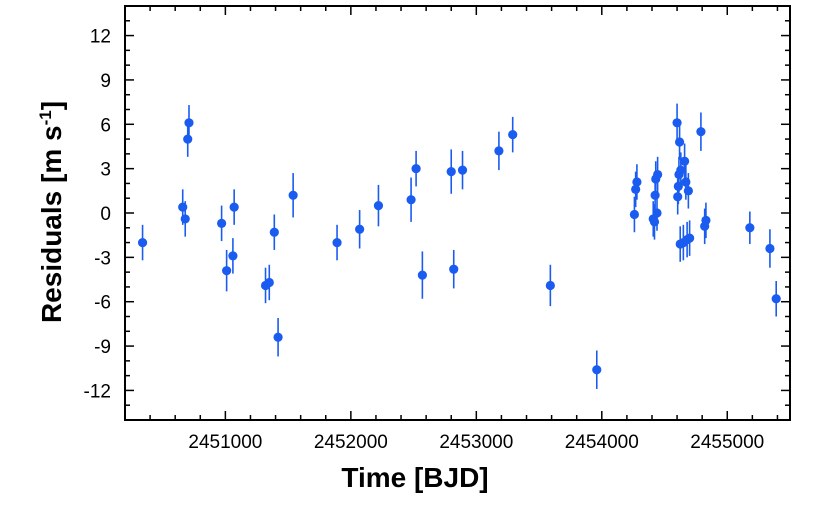  Describe the element at coordinates (105, 81) in the screenshot. I see `y-tick-label: 9` at that location.